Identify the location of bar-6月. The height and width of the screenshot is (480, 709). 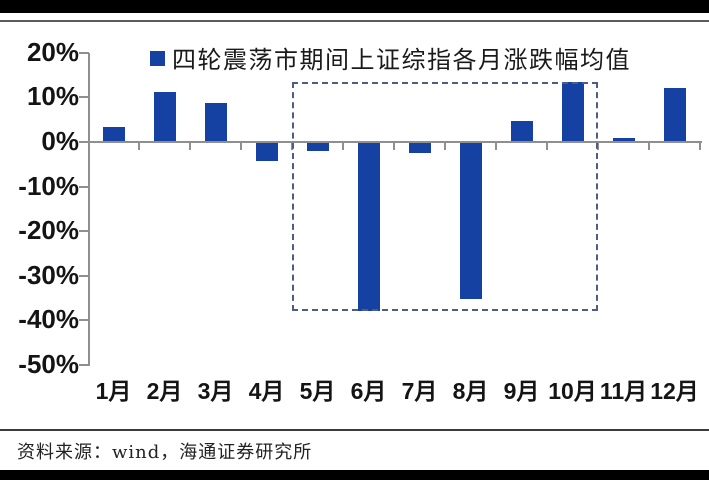
(368, 227).